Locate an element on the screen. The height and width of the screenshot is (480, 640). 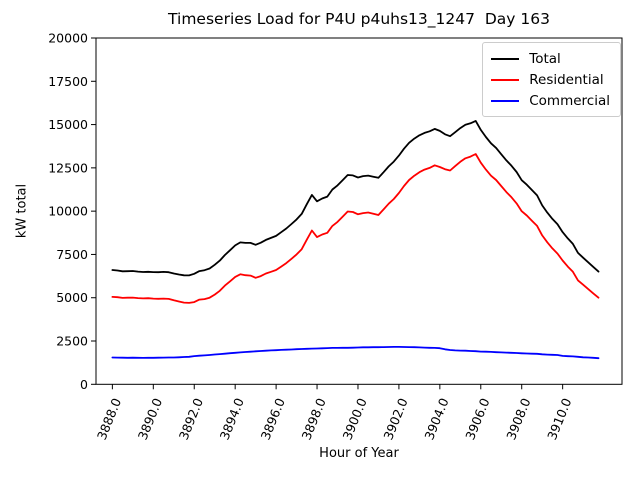
legend-entry: Total is located at coordinates (550, 58).